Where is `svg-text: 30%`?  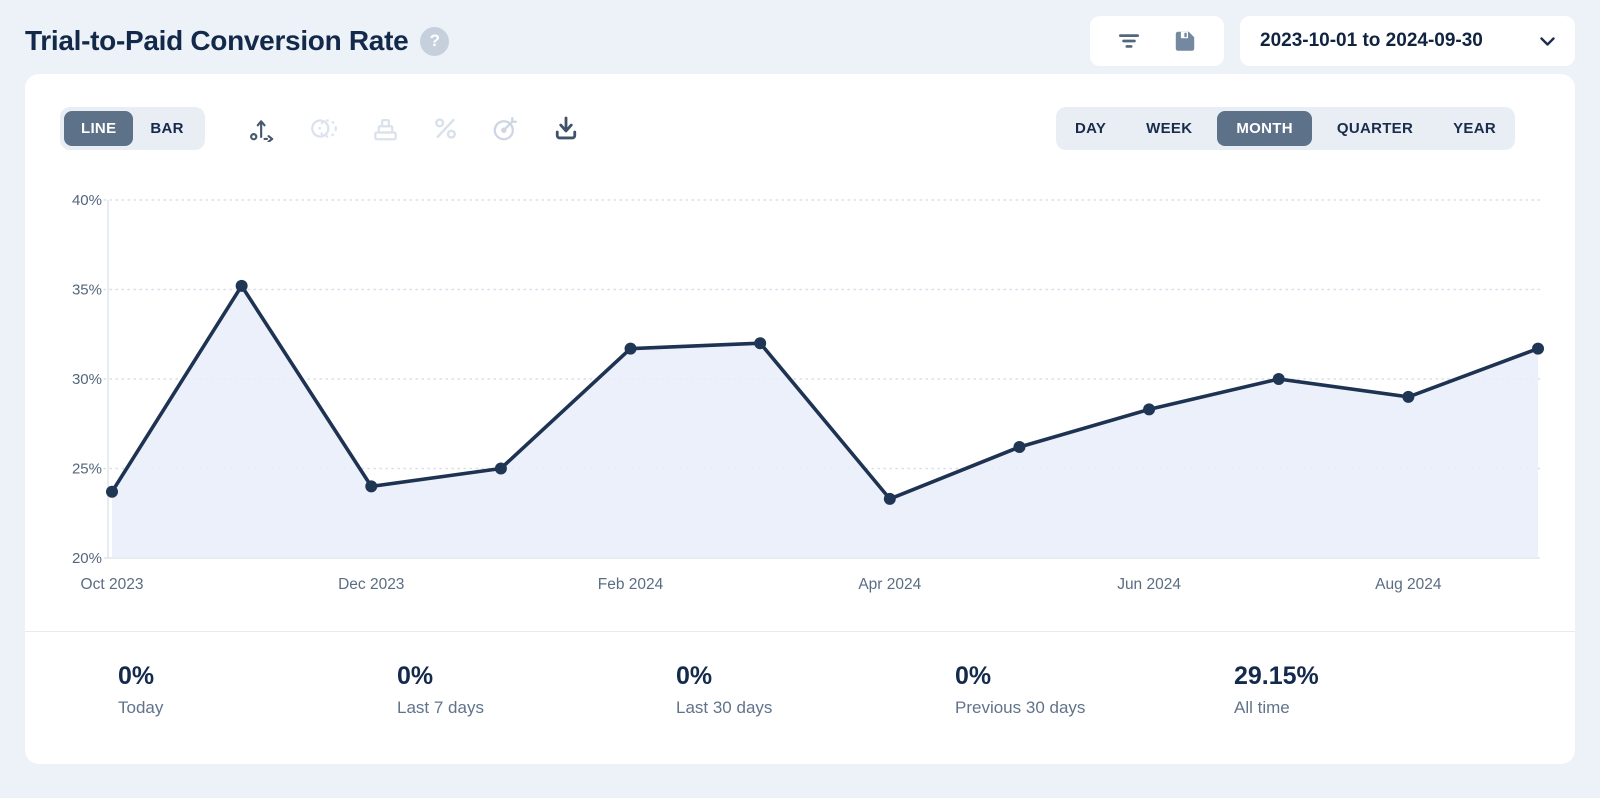
svg-text: 30% is located at coordinates (87, 379).